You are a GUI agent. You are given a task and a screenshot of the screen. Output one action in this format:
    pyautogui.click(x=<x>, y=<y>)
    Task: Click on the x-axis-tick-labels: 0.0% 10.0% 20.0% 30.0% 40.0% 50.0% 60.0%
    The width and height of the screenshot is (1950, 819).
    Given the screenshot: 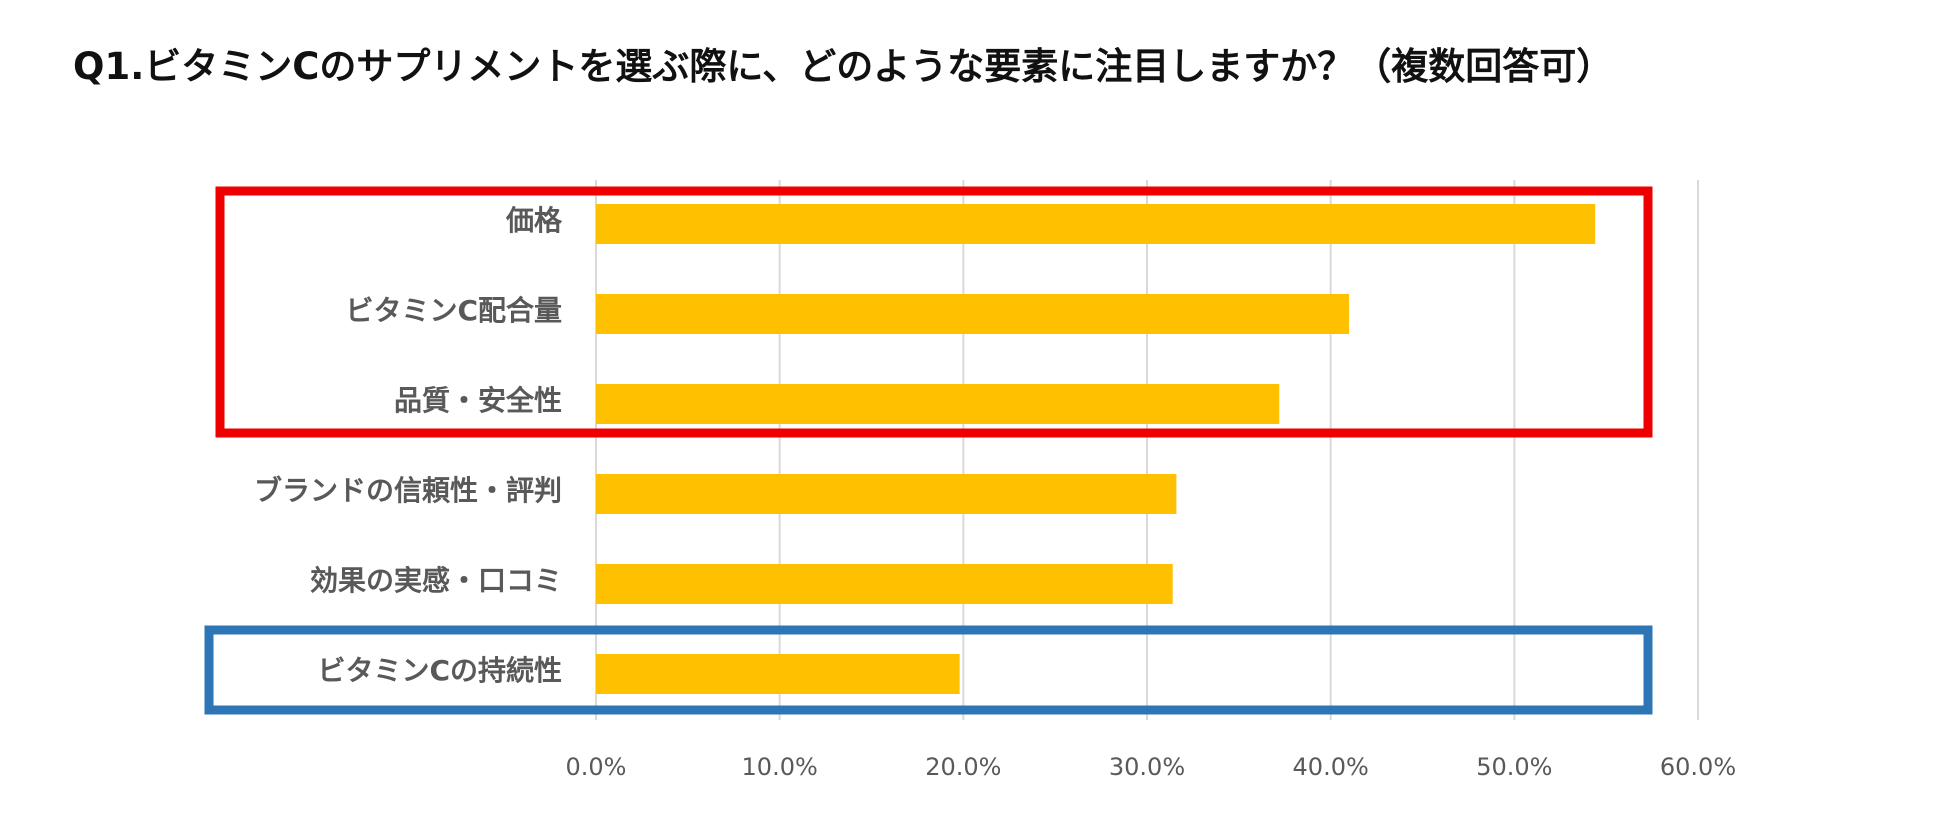 What is the action you would take?
    pyautogui.click(x=1151, y=767)
    